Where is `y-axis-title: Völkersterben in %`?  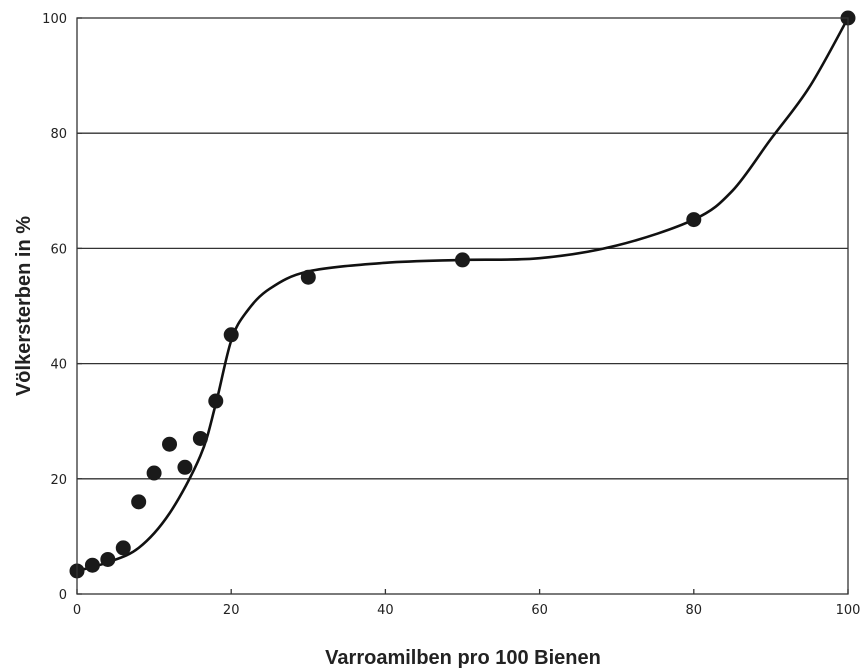 y-axis-title: Völkersterben in % is located at coordinates (24, 306).